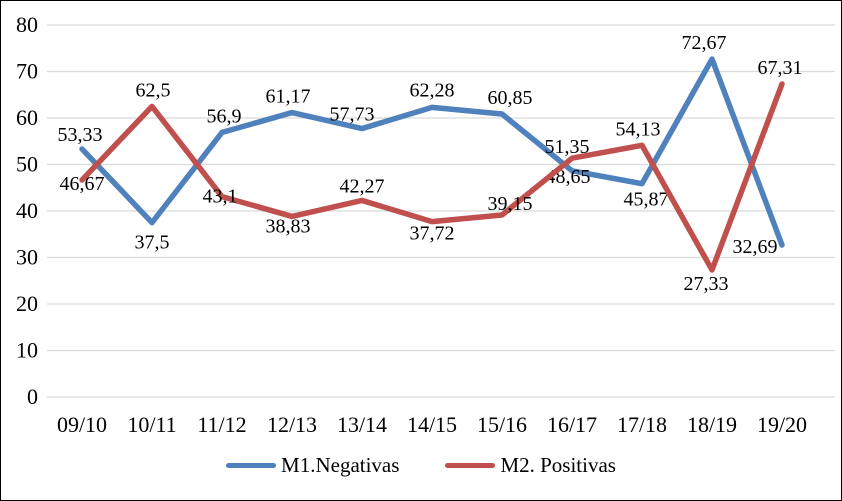 This screenshot has height=501, width=842. Describe the element at coordinates (82, 184) in the screenshot. I see `data-label: 46,67` at that location.